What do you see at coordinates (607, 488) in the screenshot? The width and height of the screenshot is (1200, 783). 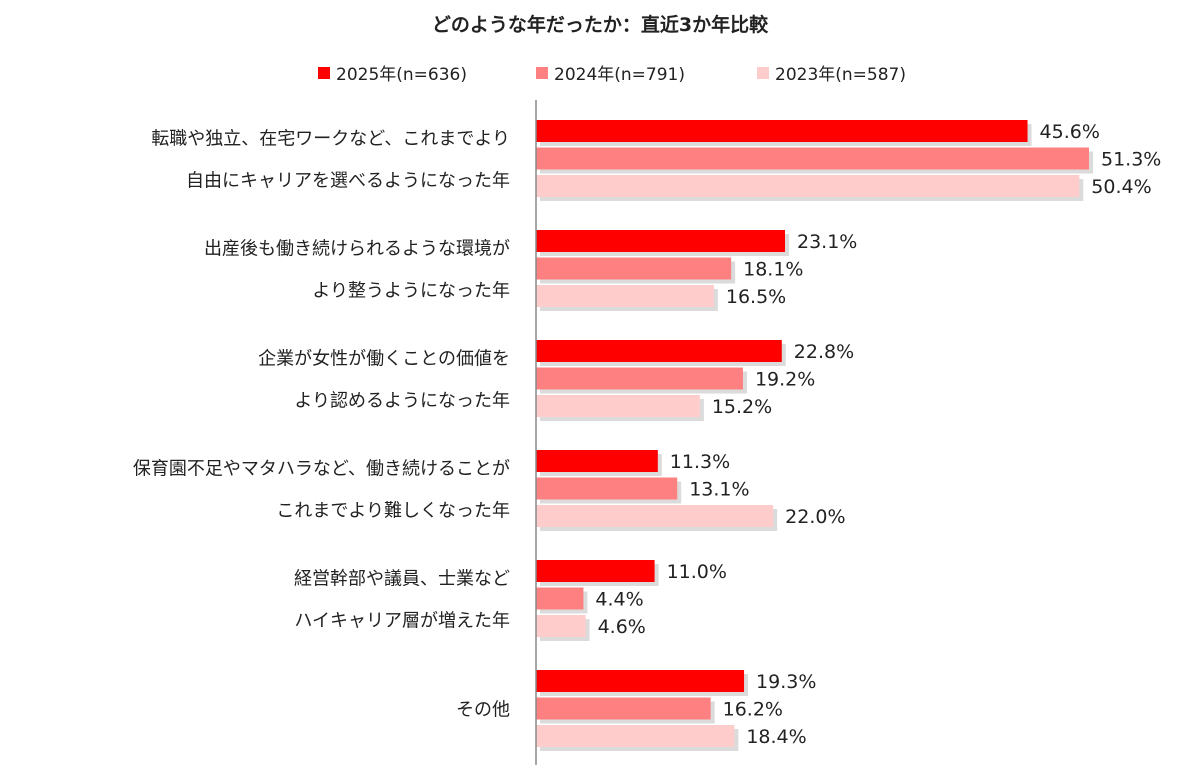 I see `bar-2024-cat4` at bounding box center [607, 488].